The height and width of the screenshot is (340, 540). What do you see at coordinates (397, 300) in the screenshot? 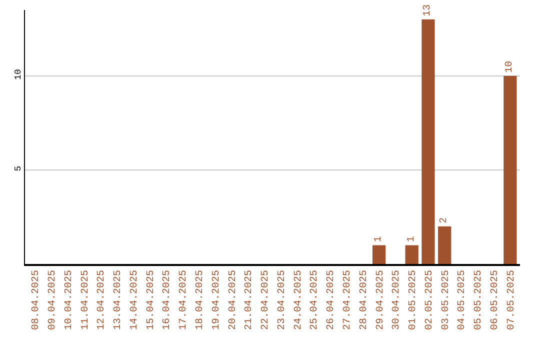
I see `x-tick-label: 30.04.2025` at bounding box center [397, 300].